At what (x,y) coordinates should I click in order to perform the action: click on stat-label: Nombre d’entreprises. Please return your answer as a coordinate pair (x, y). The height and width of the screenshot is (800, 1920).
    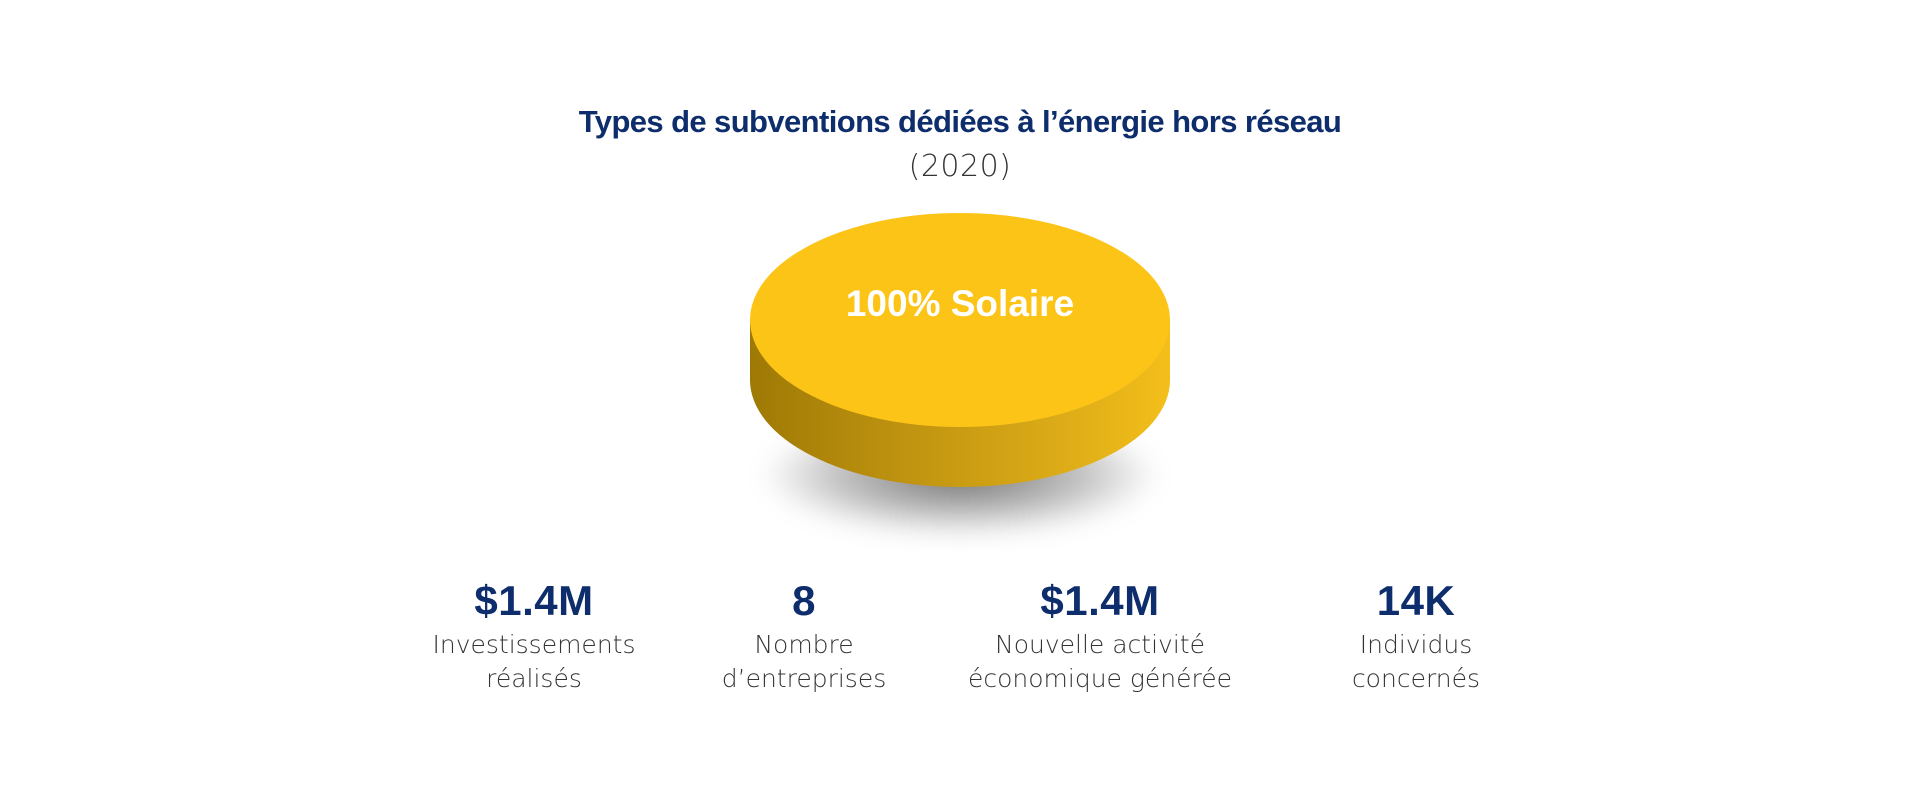
    Looking at the image, I should click on (804, 661).